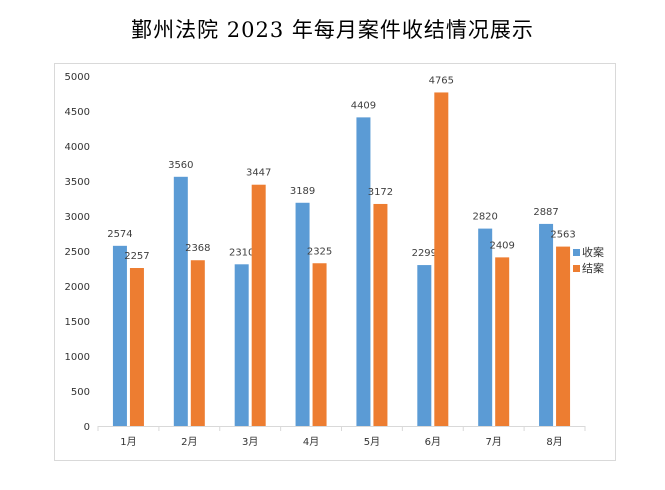 This screenshot has height=490, width=665. What do you see at coordinates (311, 442) in the screenshot?
I see `x-category-label: 4月` at bounding box center [311, 442].